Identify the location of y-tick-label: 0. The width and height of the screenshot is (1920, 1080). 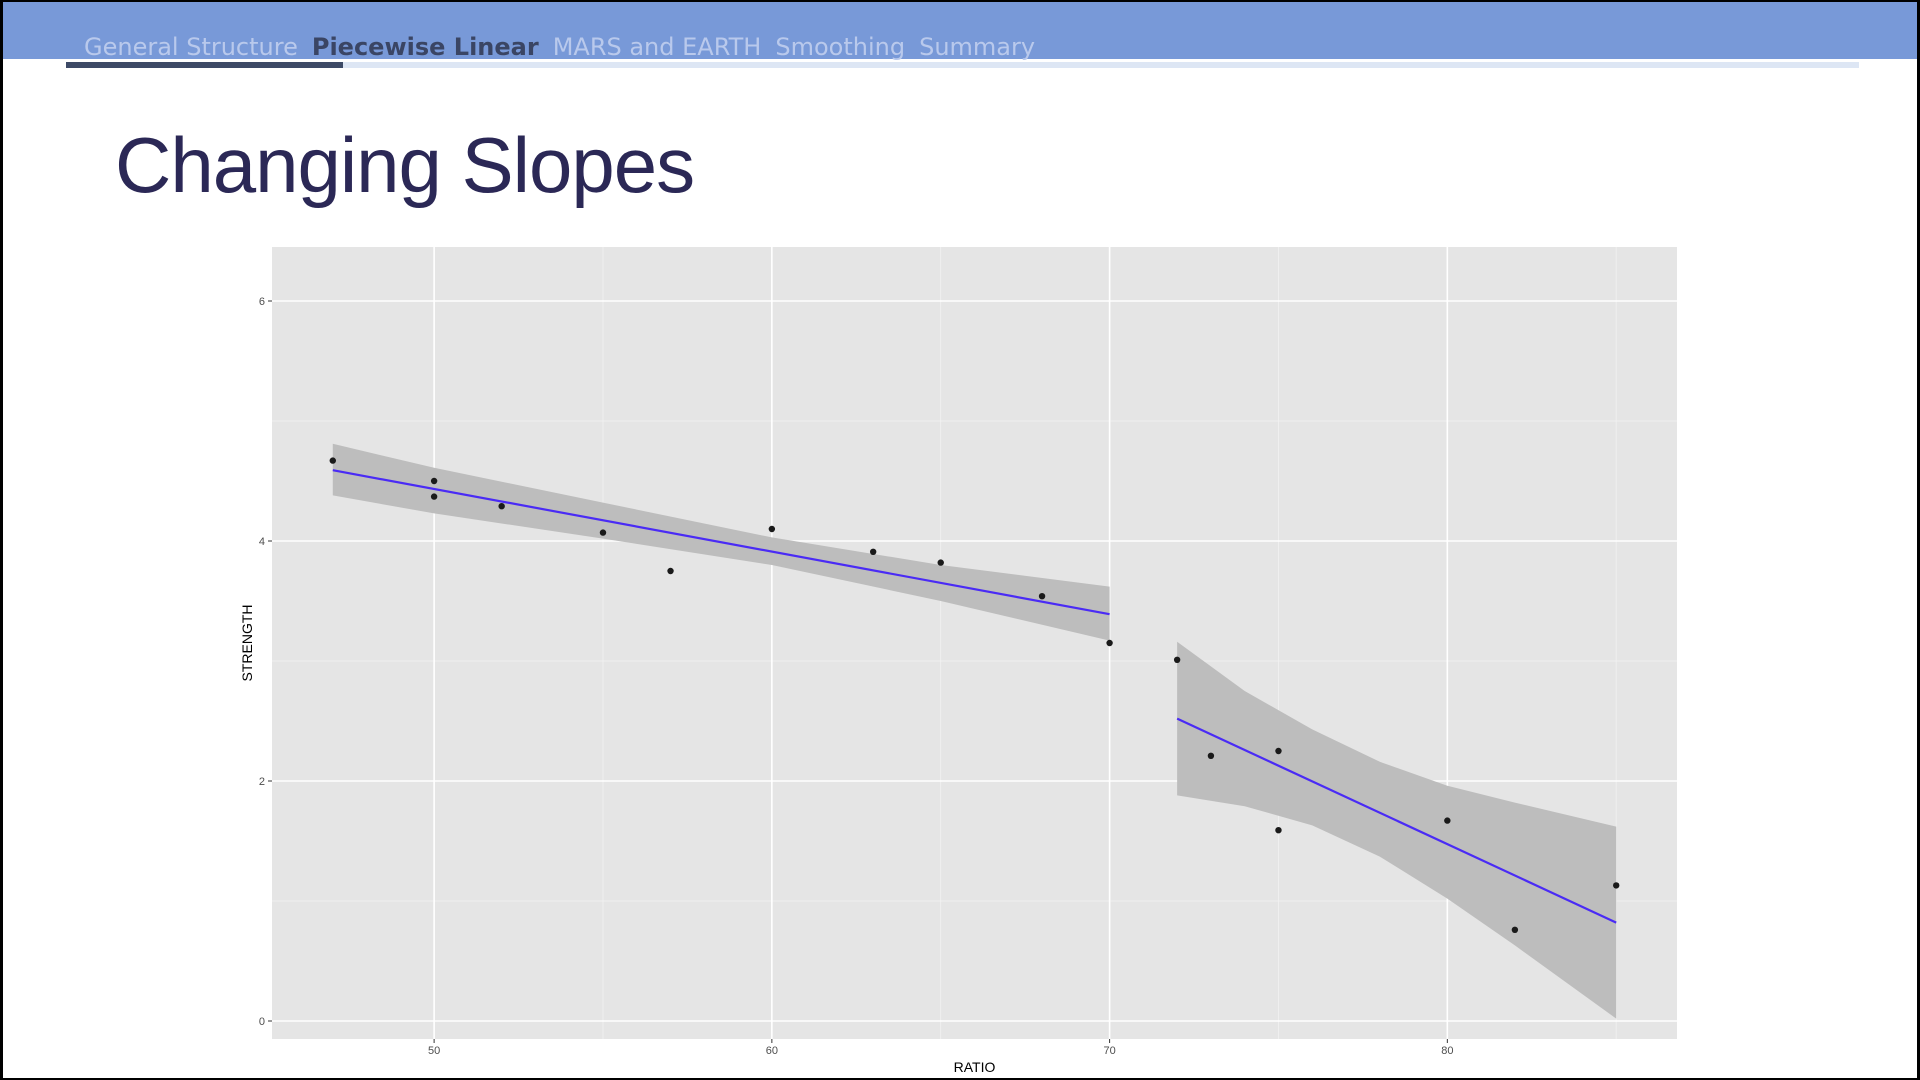
(262, 1022).